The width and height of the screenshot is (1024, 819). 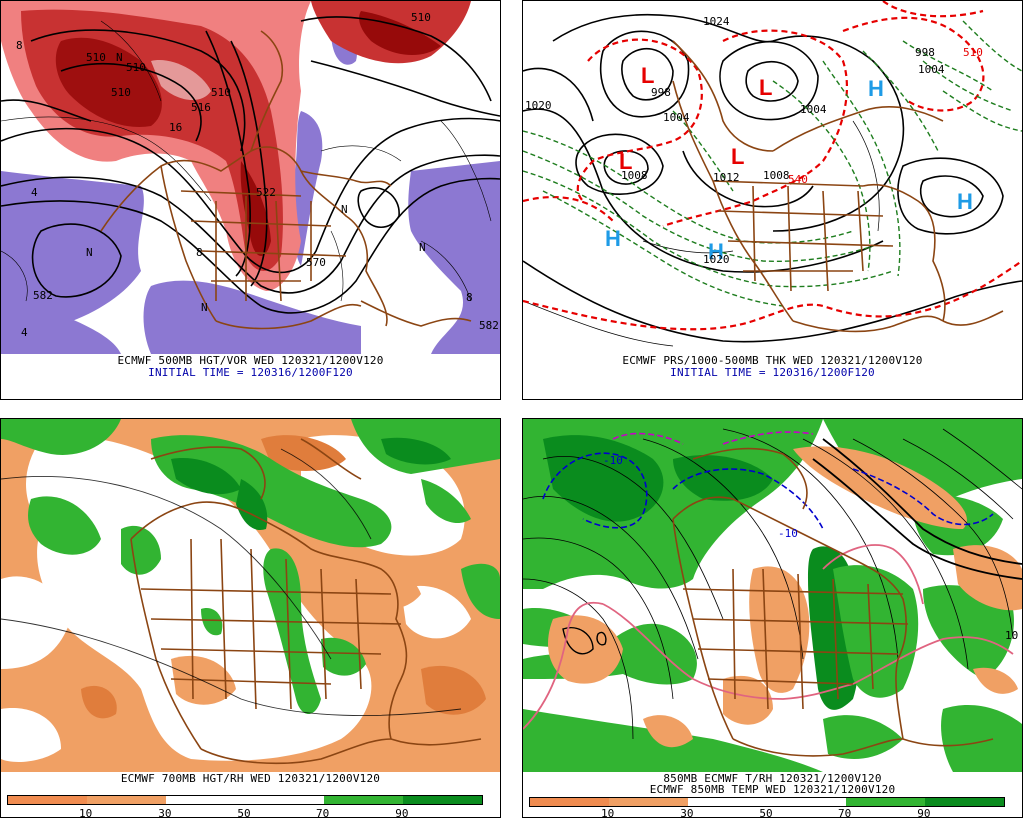 What do you see at coordinates (175, 127) in the screenshot?
I see `map-label: 16` at bounding box center [175, 127].